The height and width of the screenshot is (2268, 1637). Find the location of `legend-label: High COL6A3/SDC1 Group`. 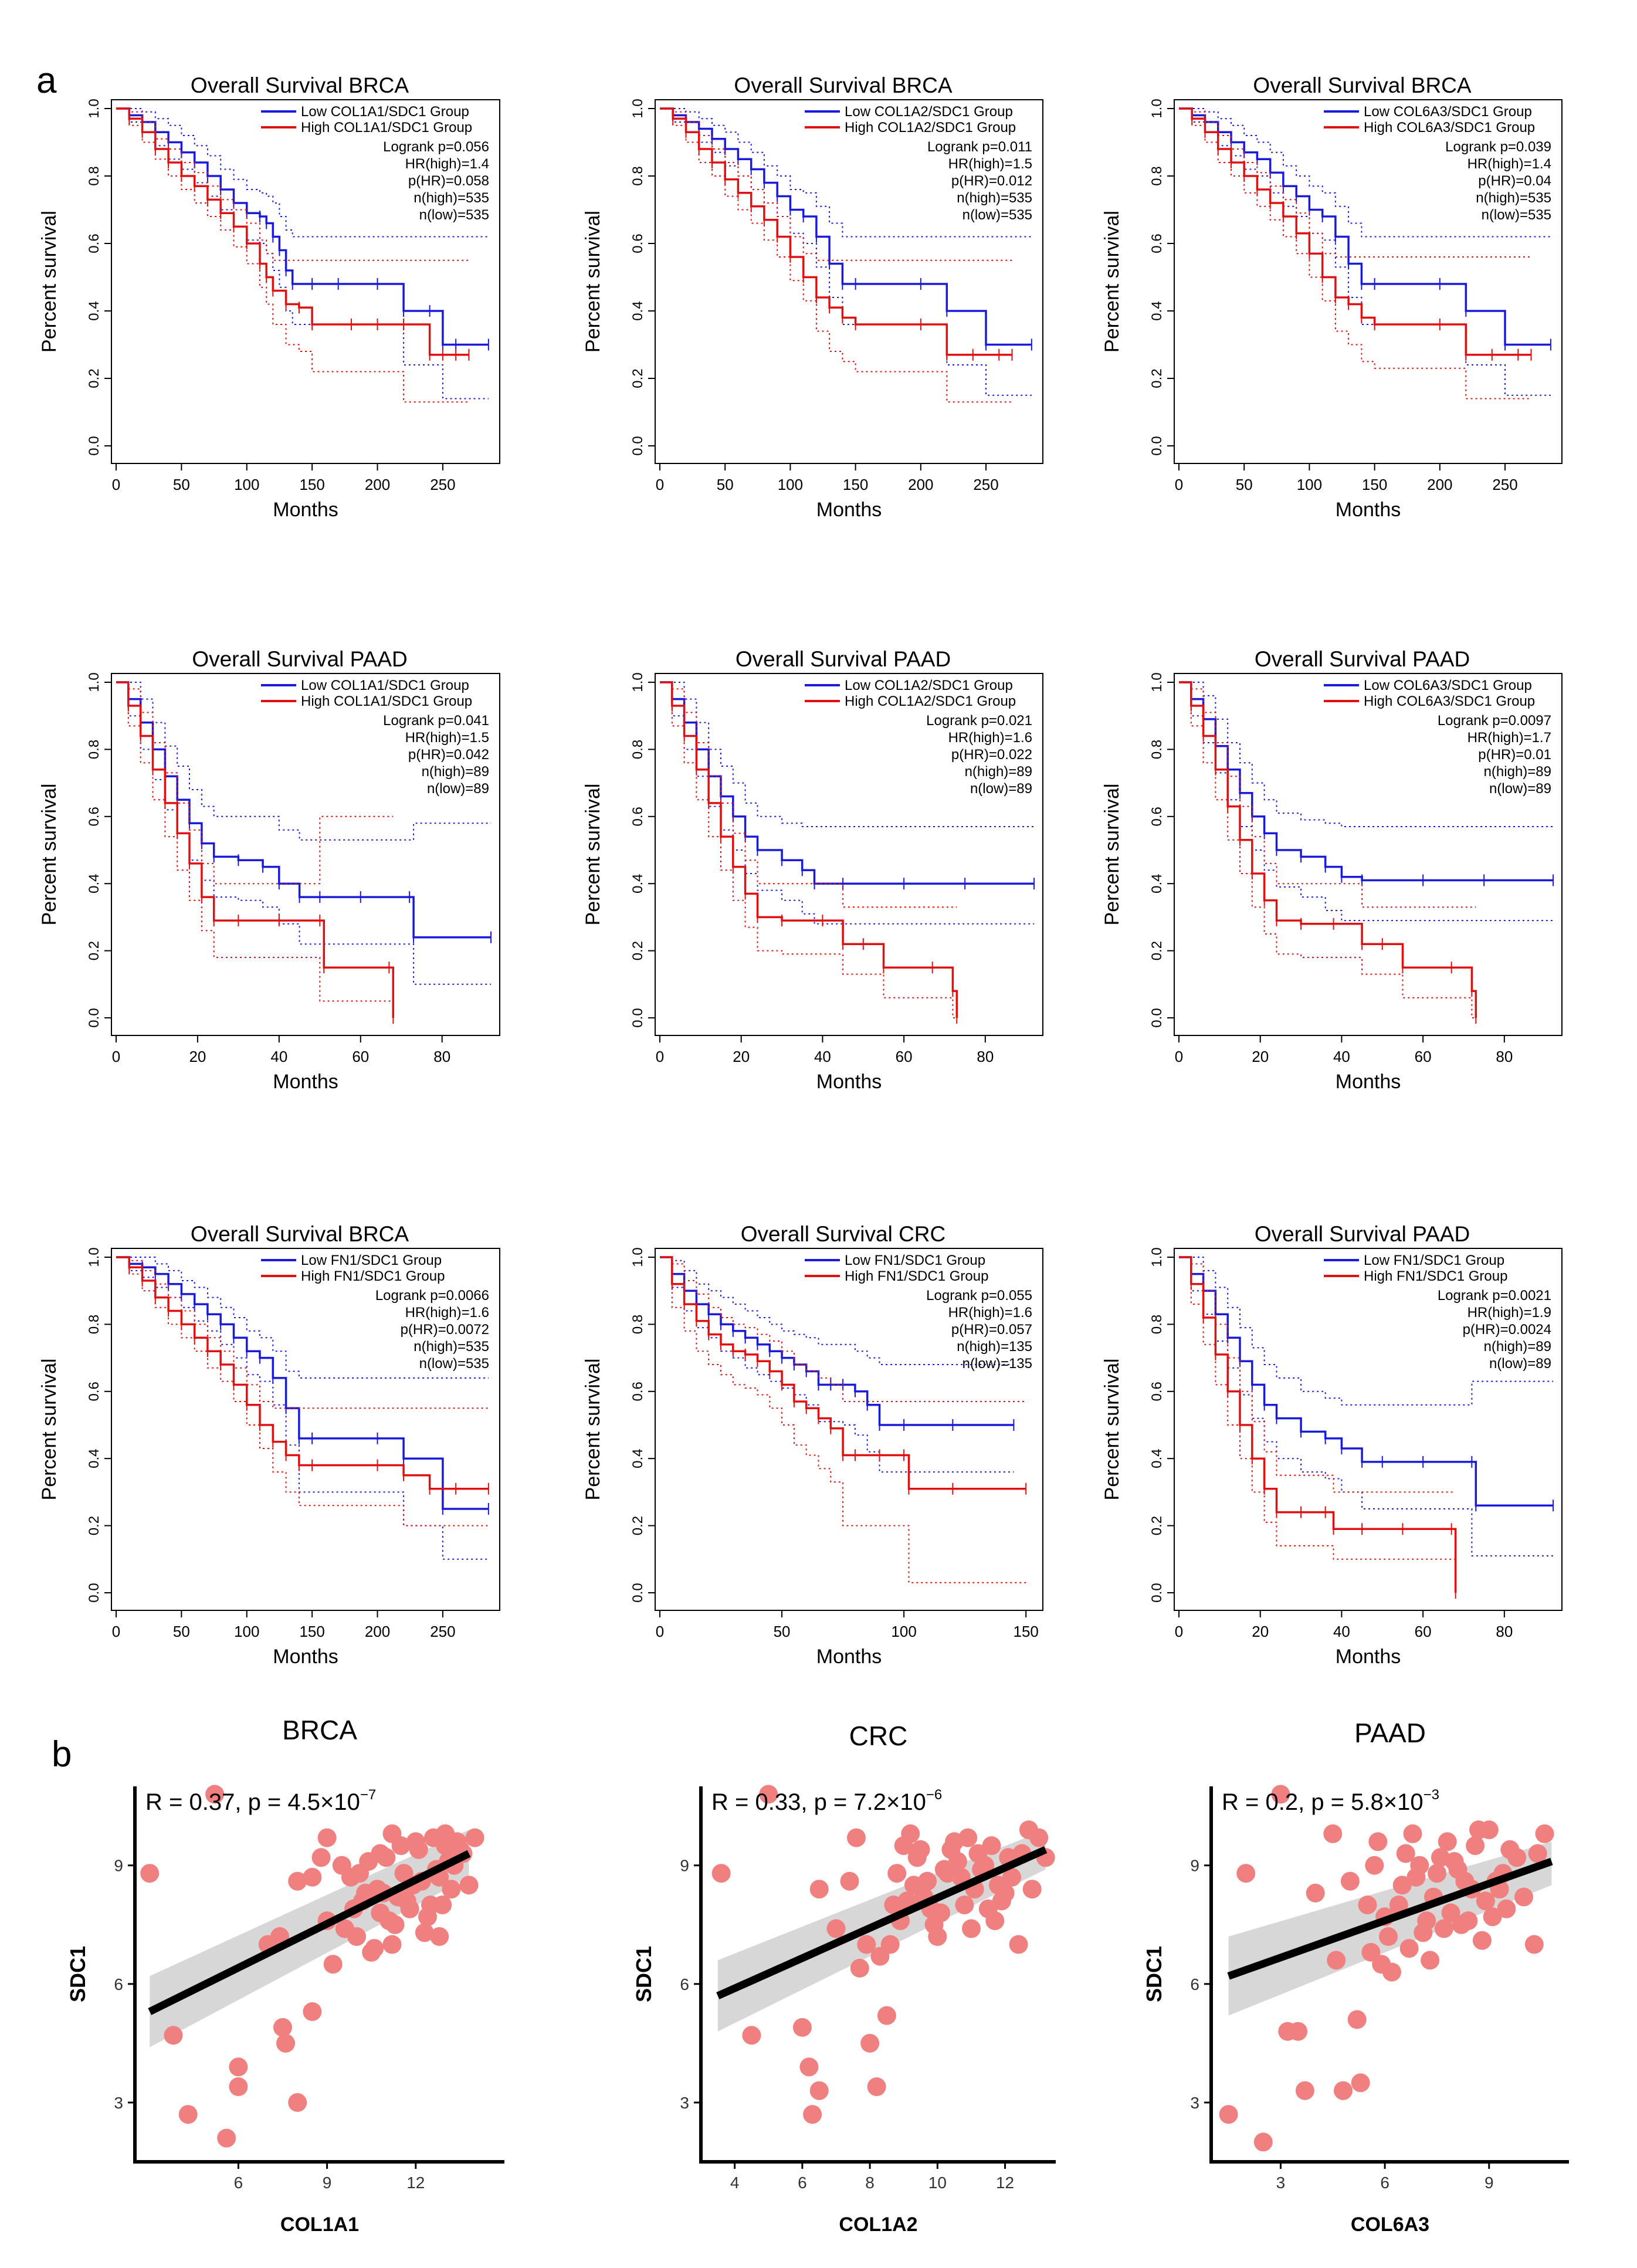

legend-label: High COL6A3/SDC1 Group is located at coordinates (1449, 128).